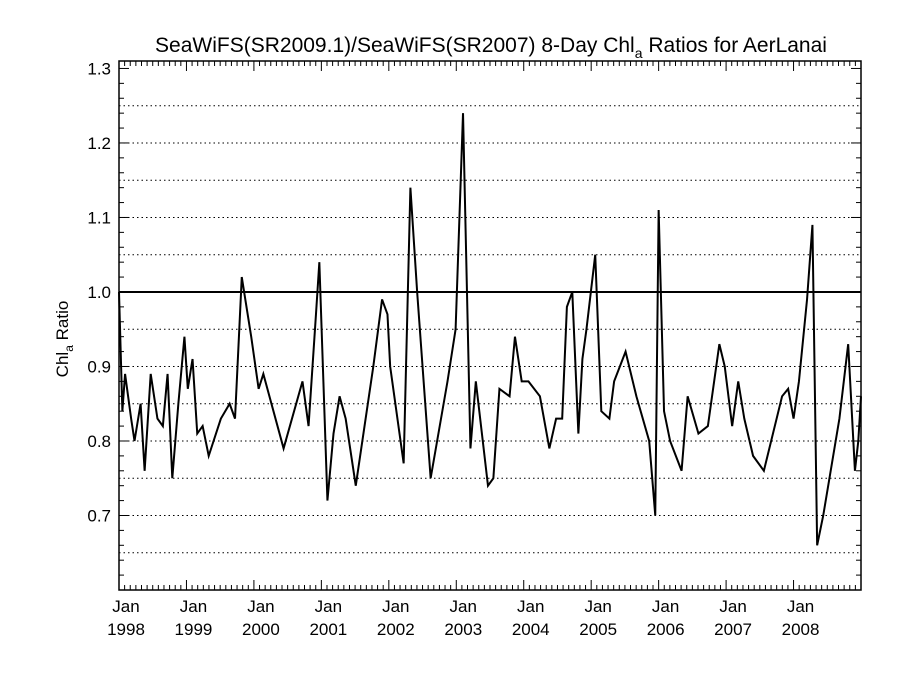  Describe the element at coordinates (463, 629) in the screenshot. I see `x-tick-label-year: 2003` at that location.